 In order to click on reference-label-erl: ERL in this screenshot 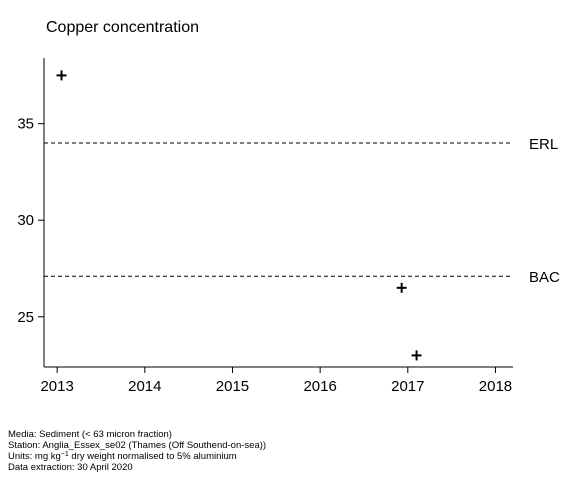, I will do `click(543, 144)`.